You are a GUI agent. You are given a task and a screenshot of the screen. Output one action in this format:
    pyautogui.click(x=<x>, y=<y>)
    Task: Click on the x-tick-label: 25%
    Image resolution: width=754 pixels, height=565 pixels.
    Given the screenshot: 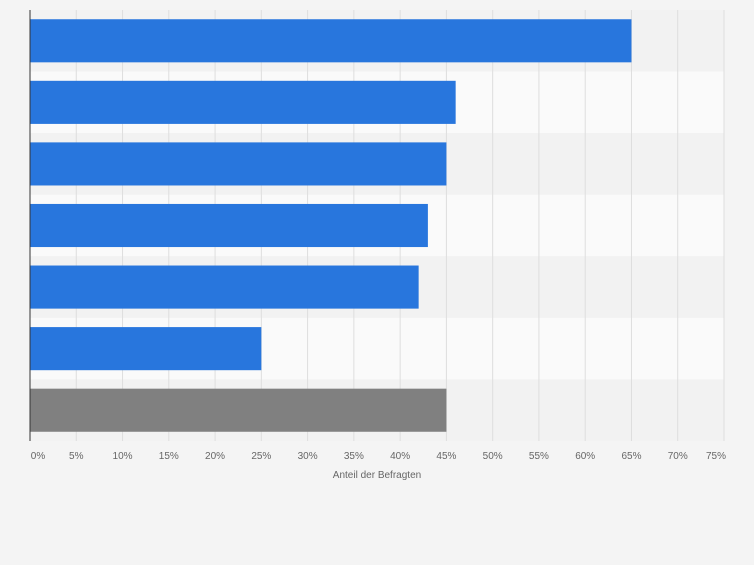 What is the action you would take?
    pyautogui.click(x=261, y=456)
    